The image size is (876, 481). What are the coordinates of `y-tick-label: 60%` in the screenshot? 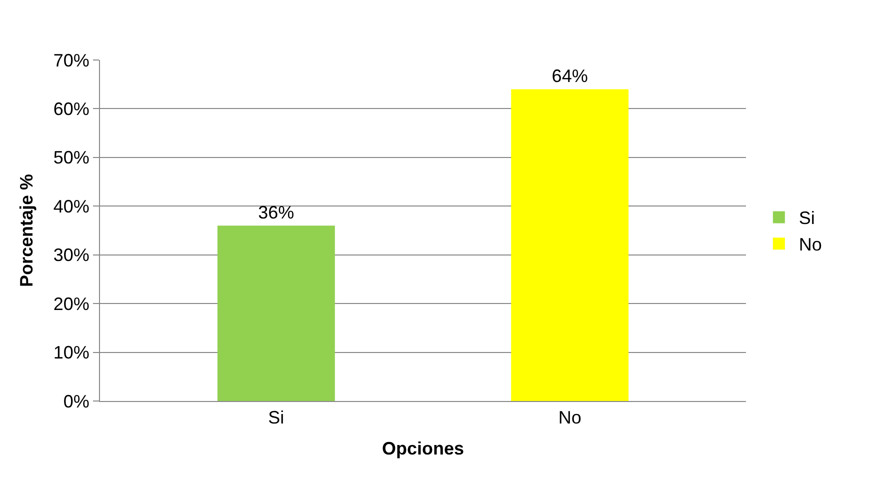 It's located at (71, 109).